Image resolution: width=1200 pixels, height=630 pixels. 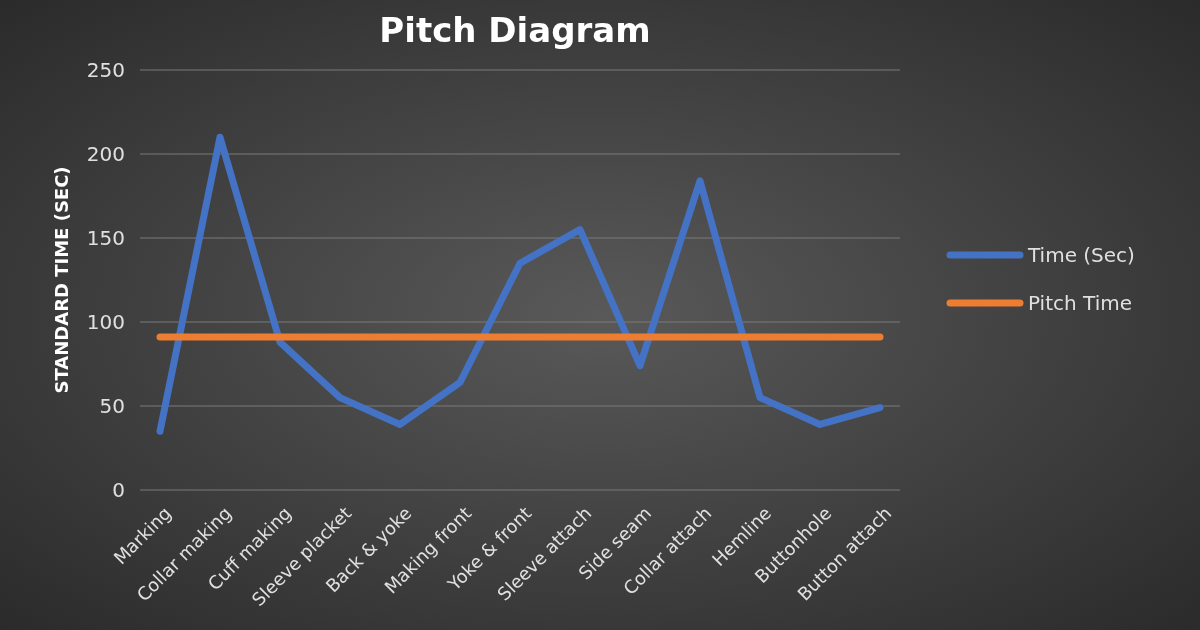 What do you see at coordinates (105, 322) in the screenshot?
I see `y-tick-label: 100` at bounding box center [105, 322].